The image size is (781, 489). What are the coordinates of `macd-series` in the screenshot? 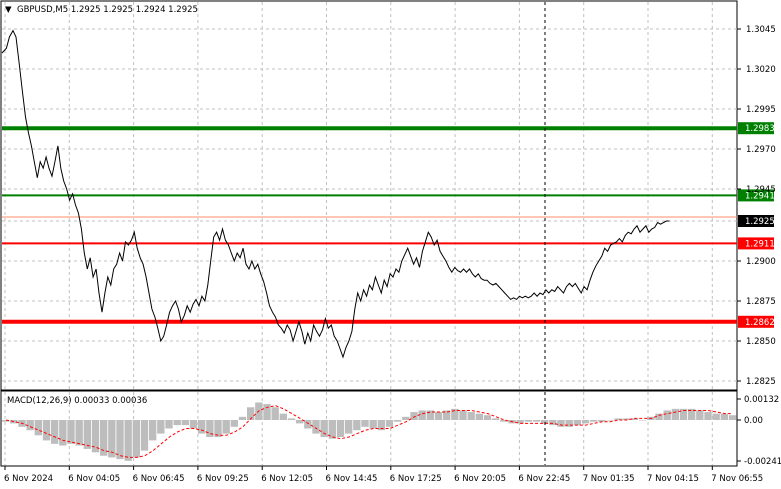 It's located at (369, 431).